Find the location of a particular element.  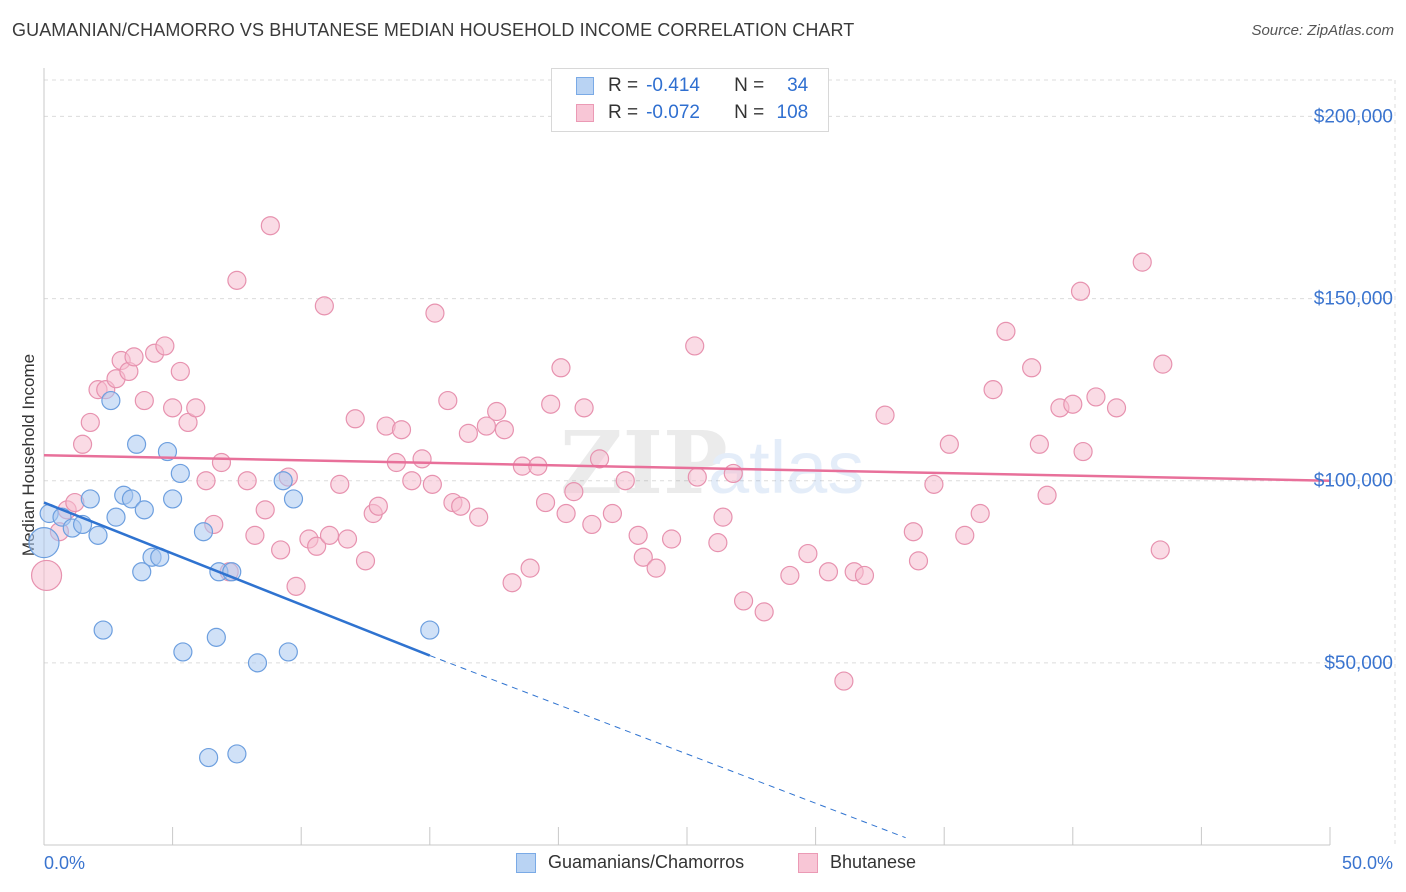

legend-label: Bhutanese is located at coordinates (873, 862).